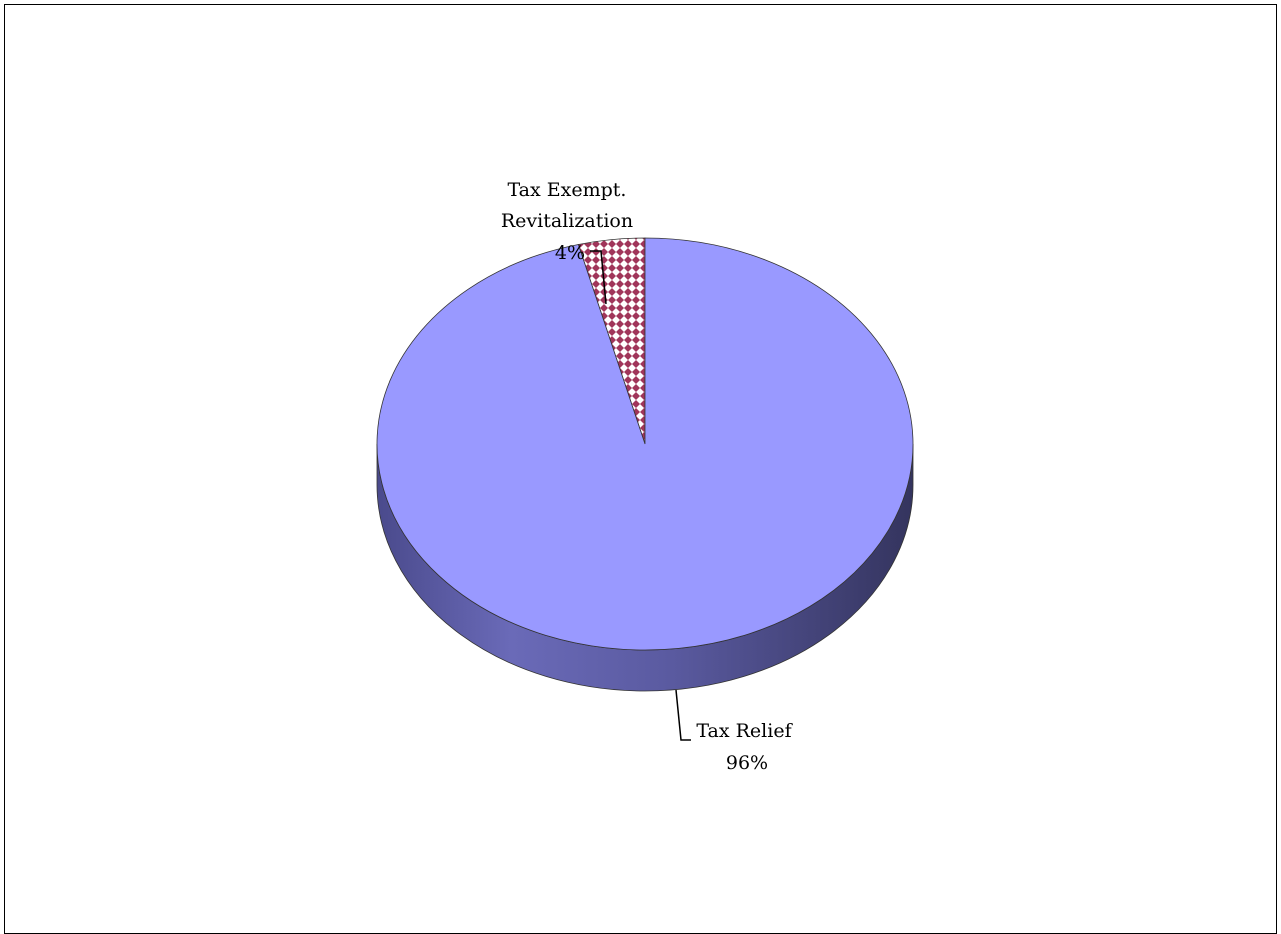 This screenshot has width=1281, height=934. What do you see at coordinates (566, 190) in the screenshot?
I see `slice-label-revitalization-line1: Tax Exempt.` at bounding box center [566, 190].